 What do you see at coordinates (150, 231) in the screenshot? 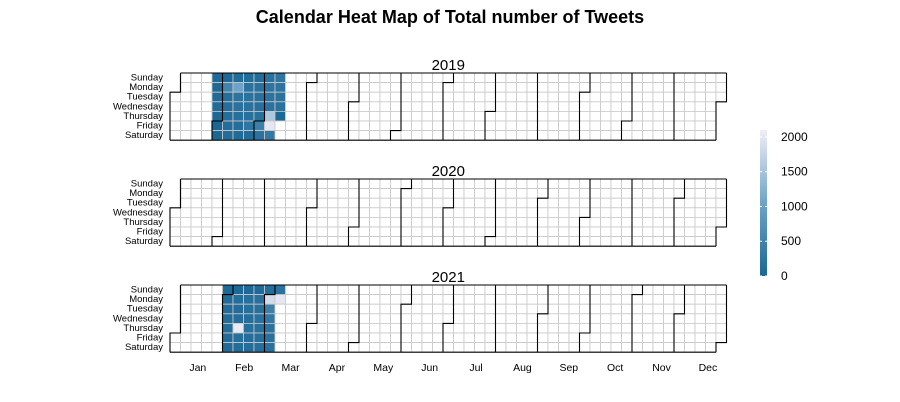
I see `weekday-label: Friday` at bounding box center [150, 231].